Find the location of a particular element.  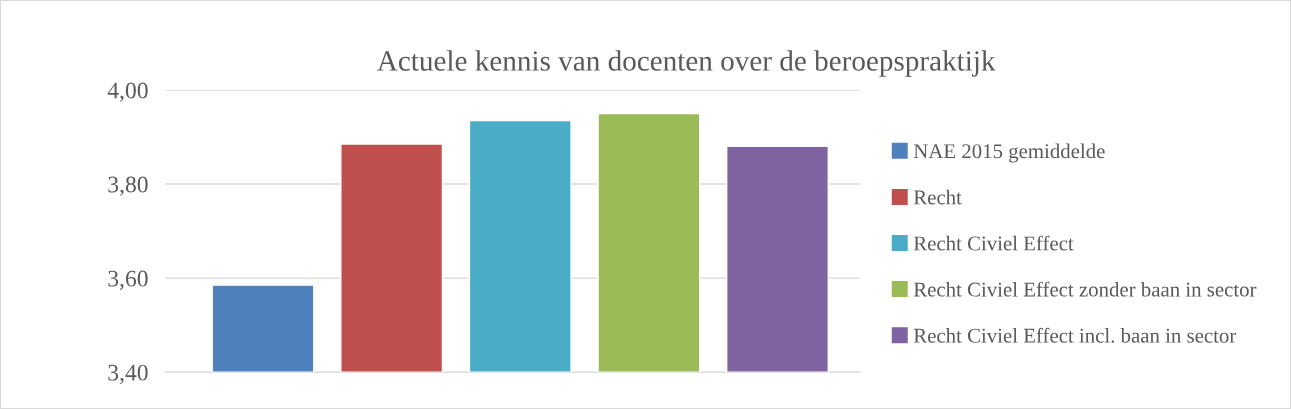

y-tick-label: 3,60 is located at coordinates (128, 280).